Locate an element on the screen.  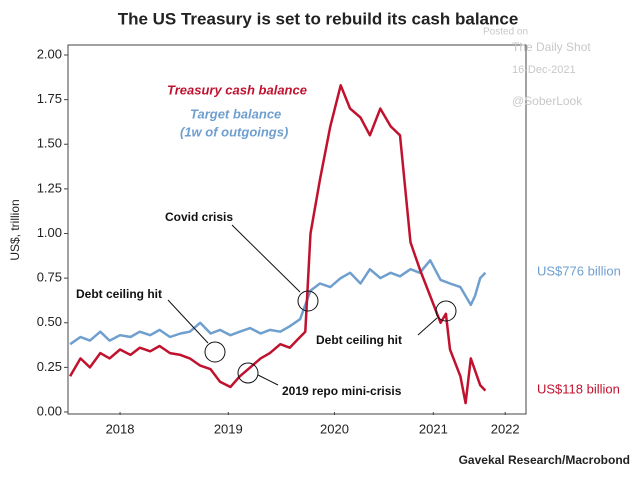
series-label: Target balance is located at coordinates (235, 113).